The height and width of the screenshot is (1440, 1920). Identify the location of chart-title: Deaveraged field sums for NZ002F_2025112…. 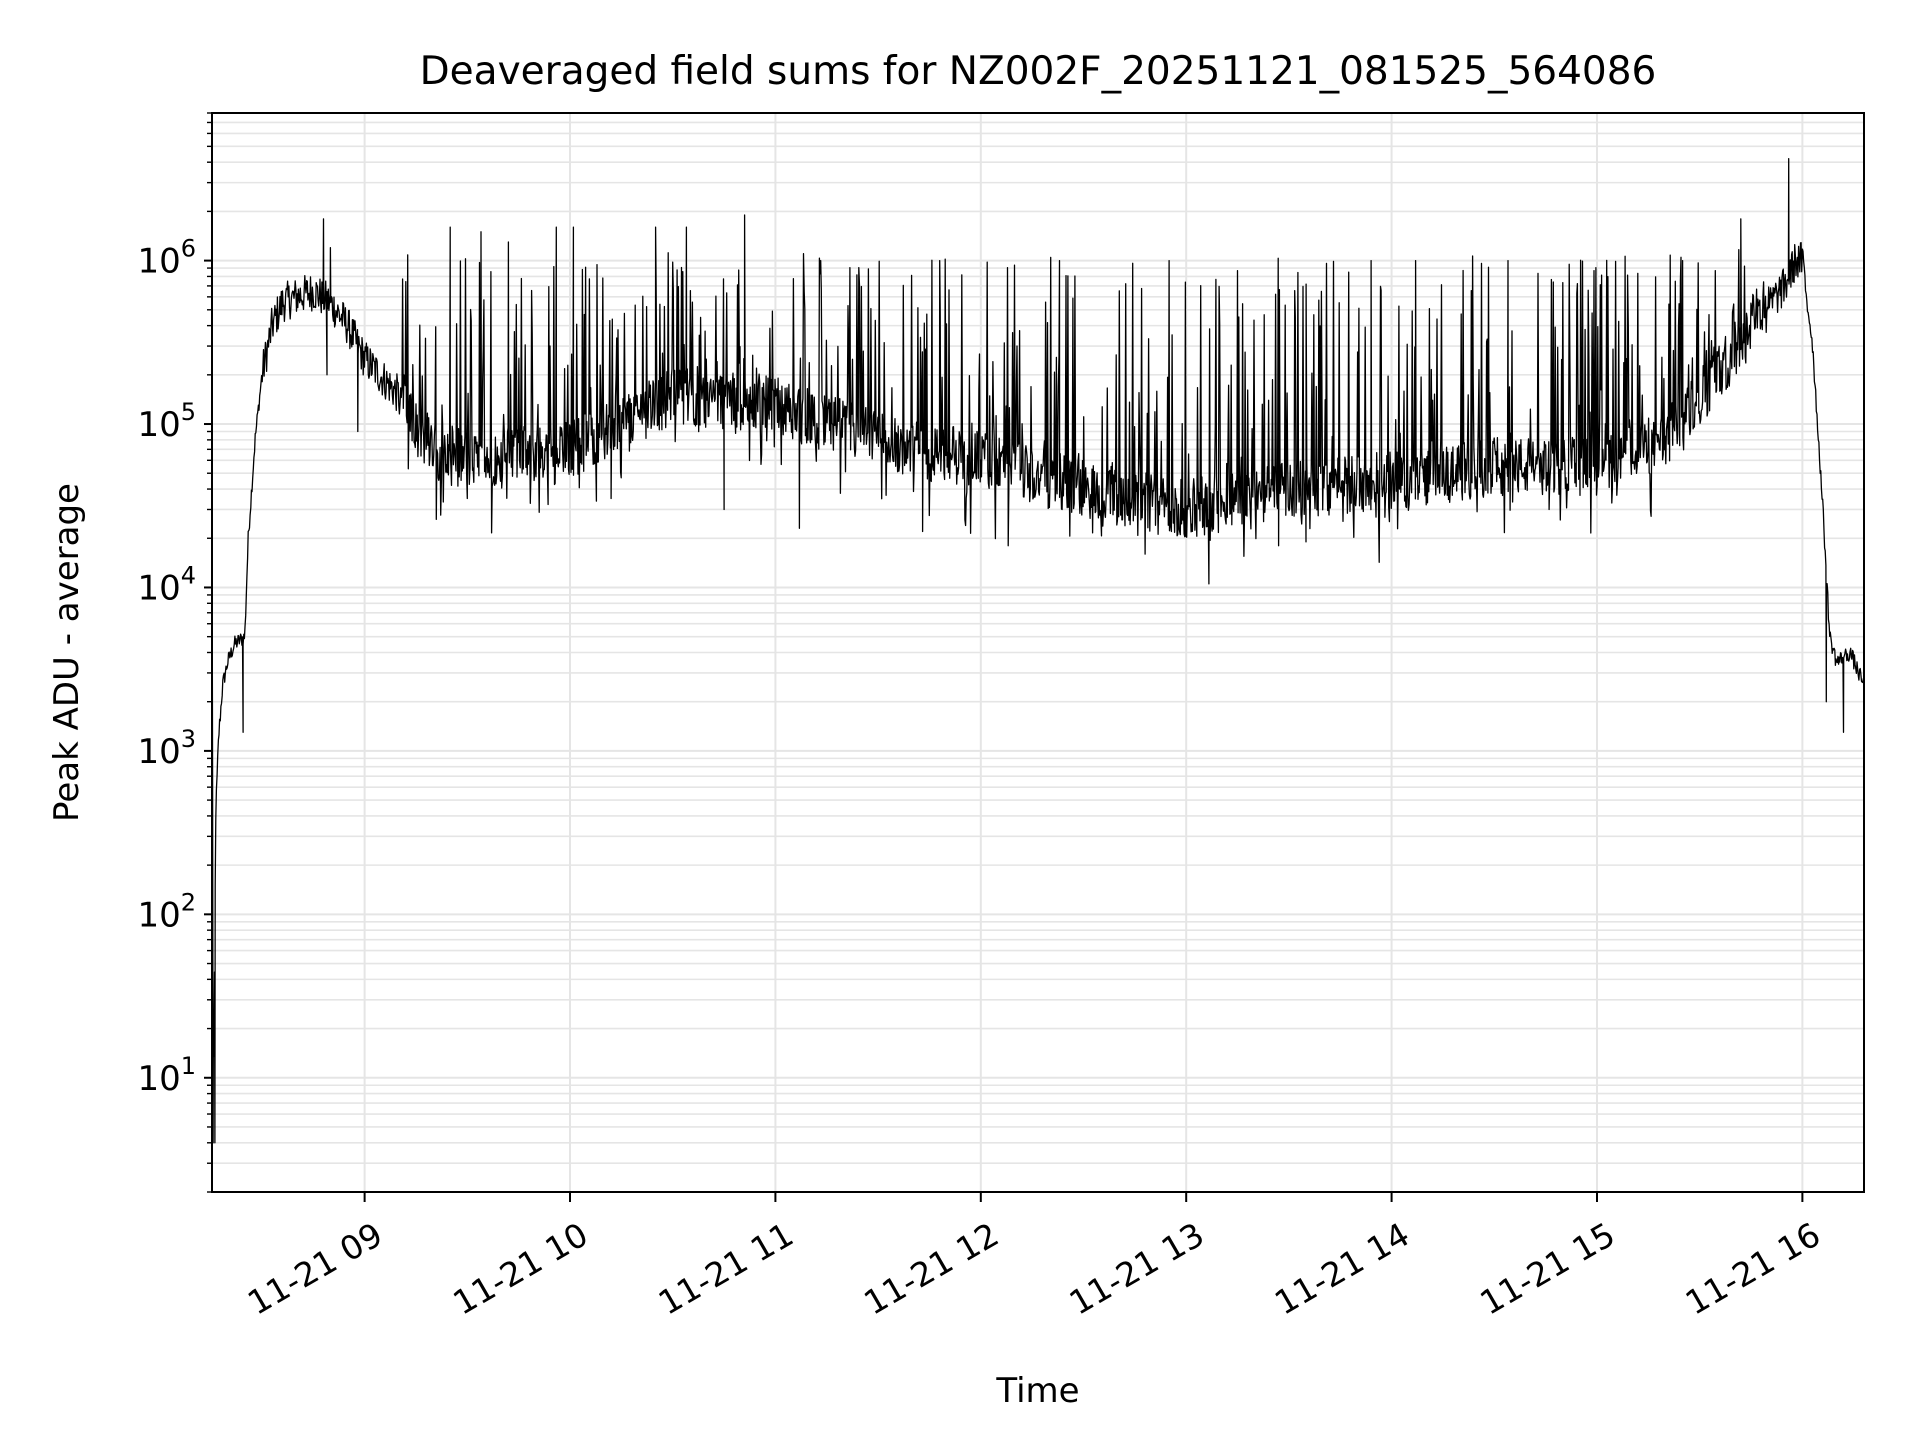
(1038, 71).